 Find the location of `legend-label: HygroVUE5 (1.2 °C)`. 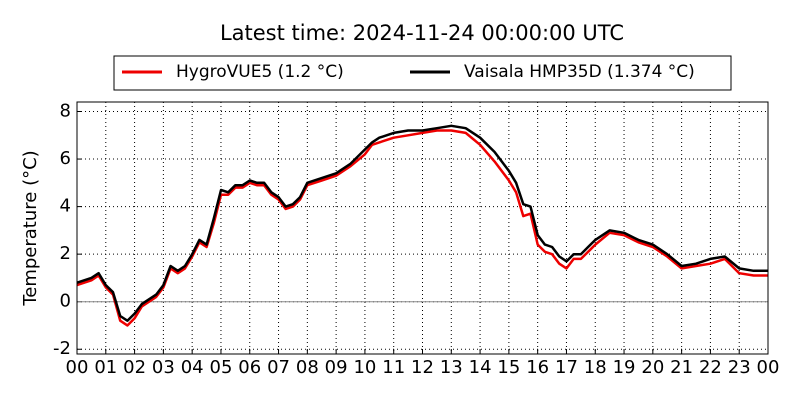

legend-label: HygroVUE5 (1.2 °C) is located at coordinates (260, 72).